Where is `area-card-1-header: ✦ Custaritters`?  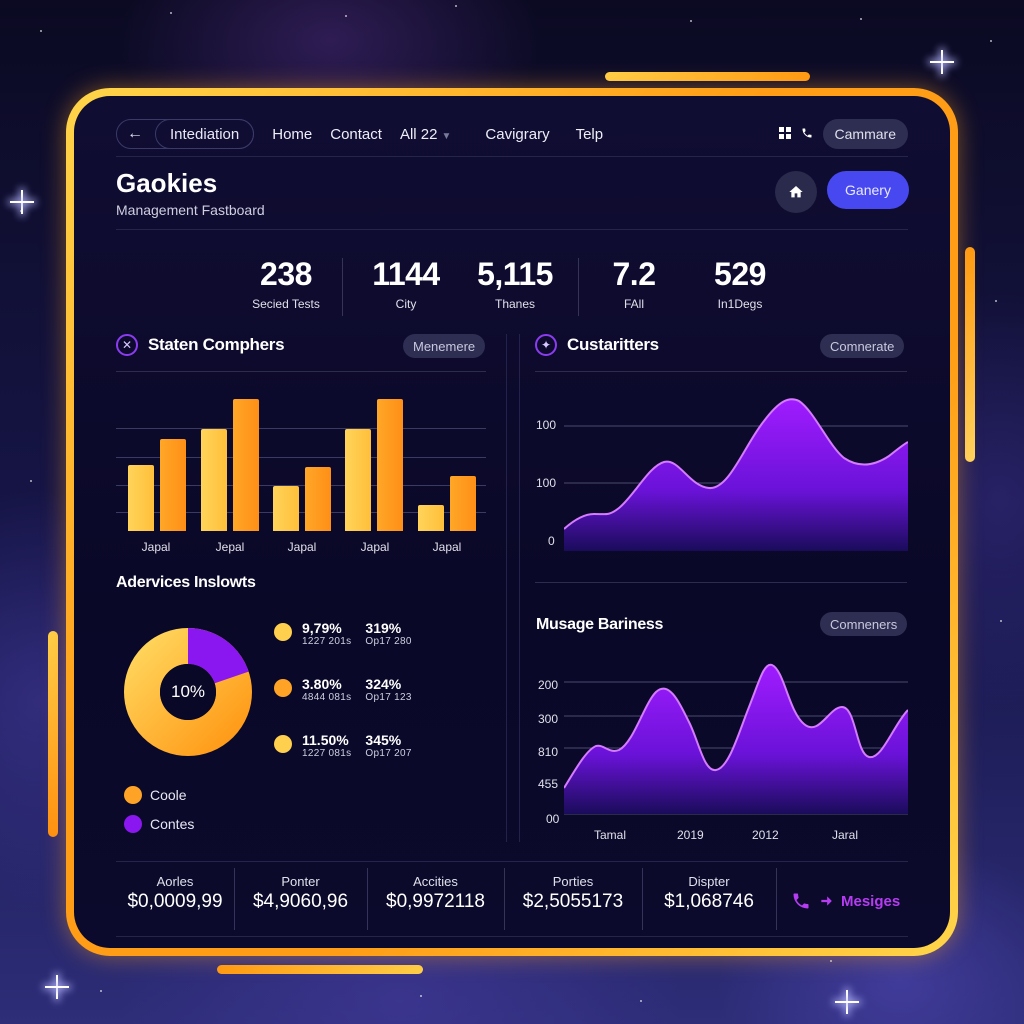
area-card-1-header: ✦ Custaritters is located at coordinates (597, 345).